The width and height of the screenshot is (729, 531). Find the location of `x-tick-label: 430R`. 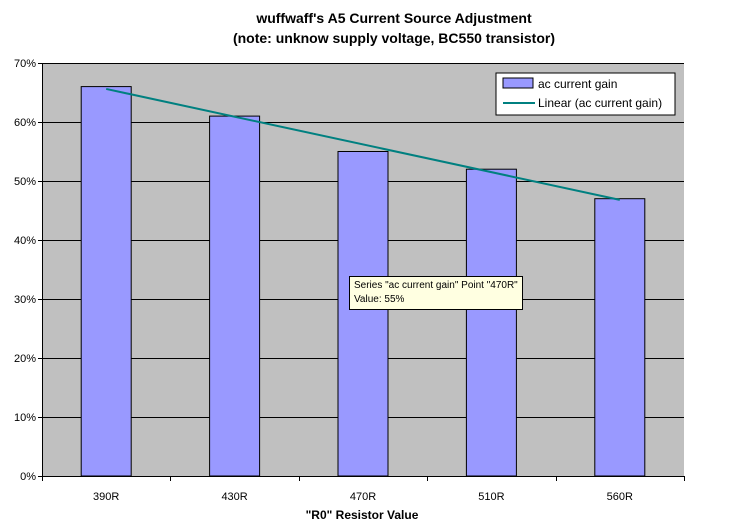

x-tick-label: 430R is located at coordinates (234, 497).